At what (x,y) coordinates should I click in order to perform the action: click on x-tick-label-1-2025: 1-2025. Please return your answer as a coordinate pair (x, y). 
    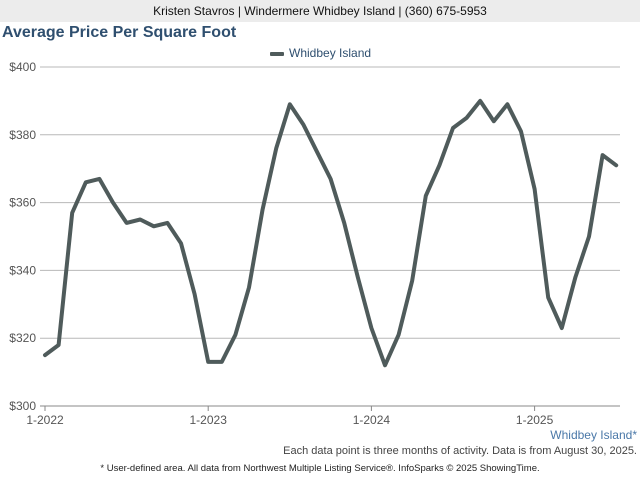
    Looking at the image, I should click on (535, 420).